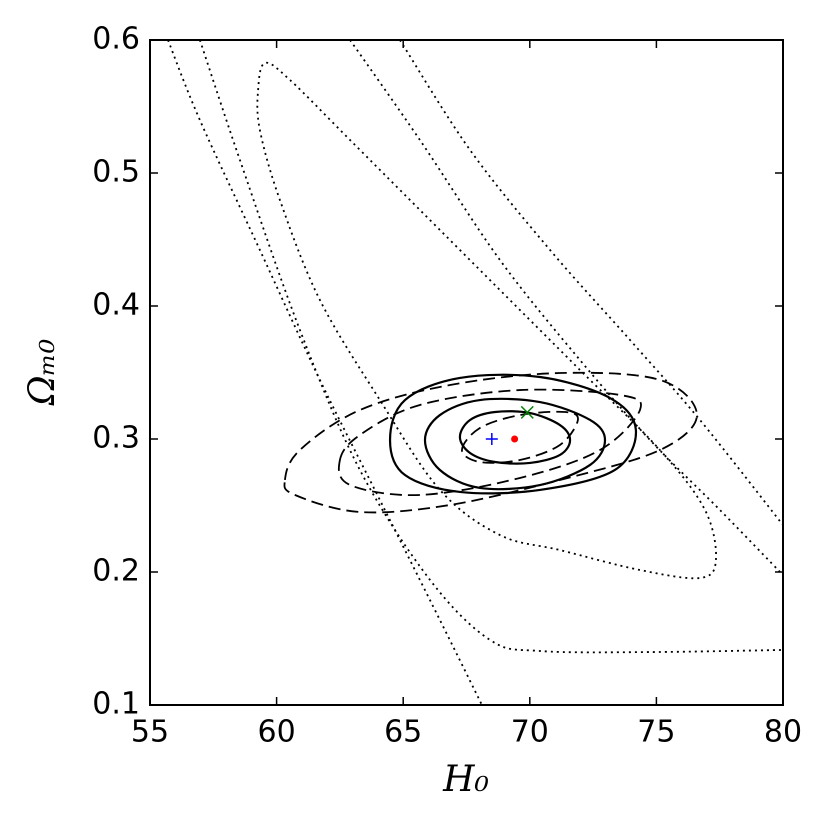 The height and width of the screenshot is (834, 830). What do you see at coordinates (656, 732) in the screenshot?
I see `x-tick-label: 75` at bounding box center [656, 732].